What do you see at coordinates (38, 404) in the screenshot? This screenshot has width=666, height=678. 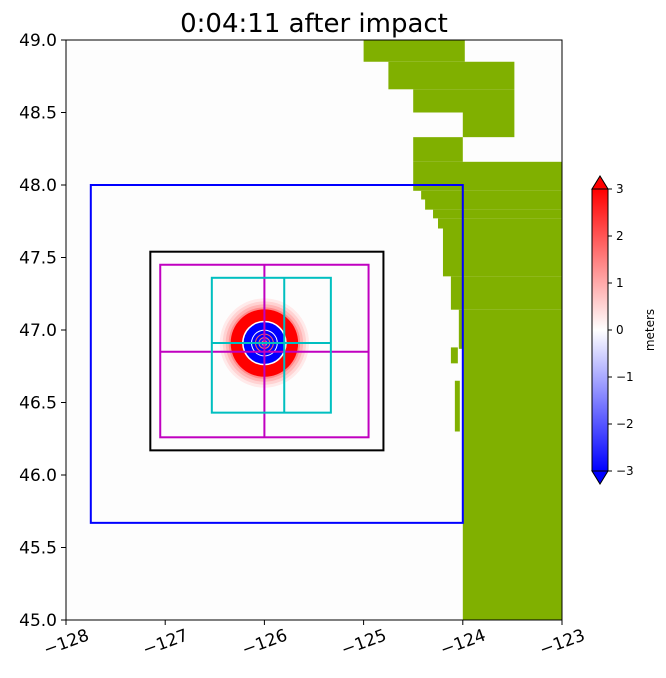 I see `y-tick-label: 46.5` at bounding box center [38, 404].